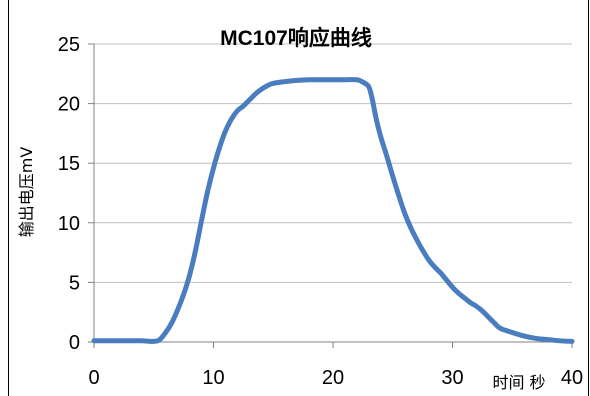 This screenshot has height=396, width=590. I want to click on frame-left-border, so click(8, 198).